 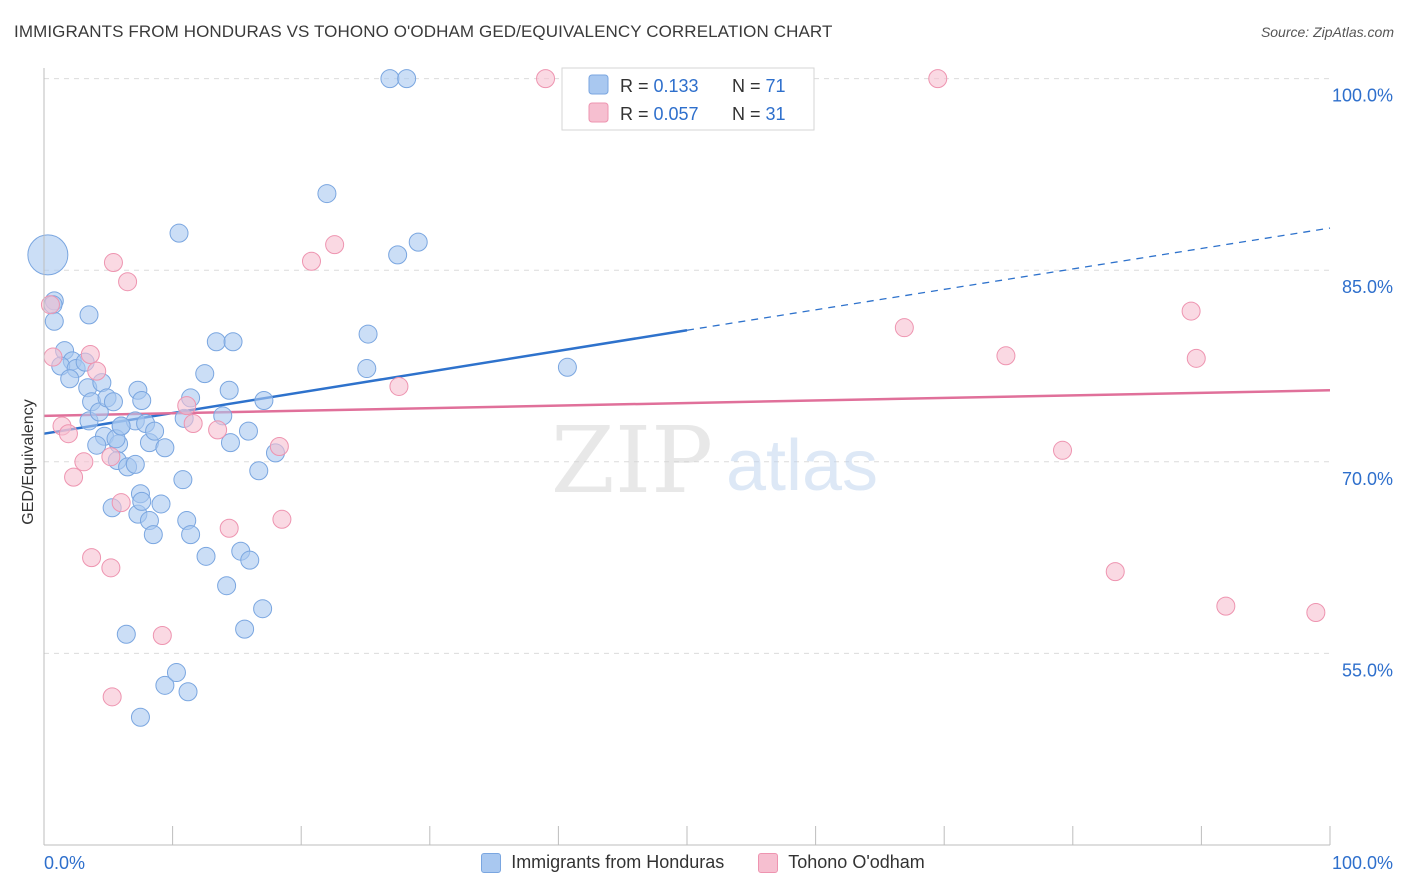 What do you see at coordinates (1327, 32) in the screenshot?
I see `source-label: Source: ZipAtlas.com` at bounding box center [1327, 32].